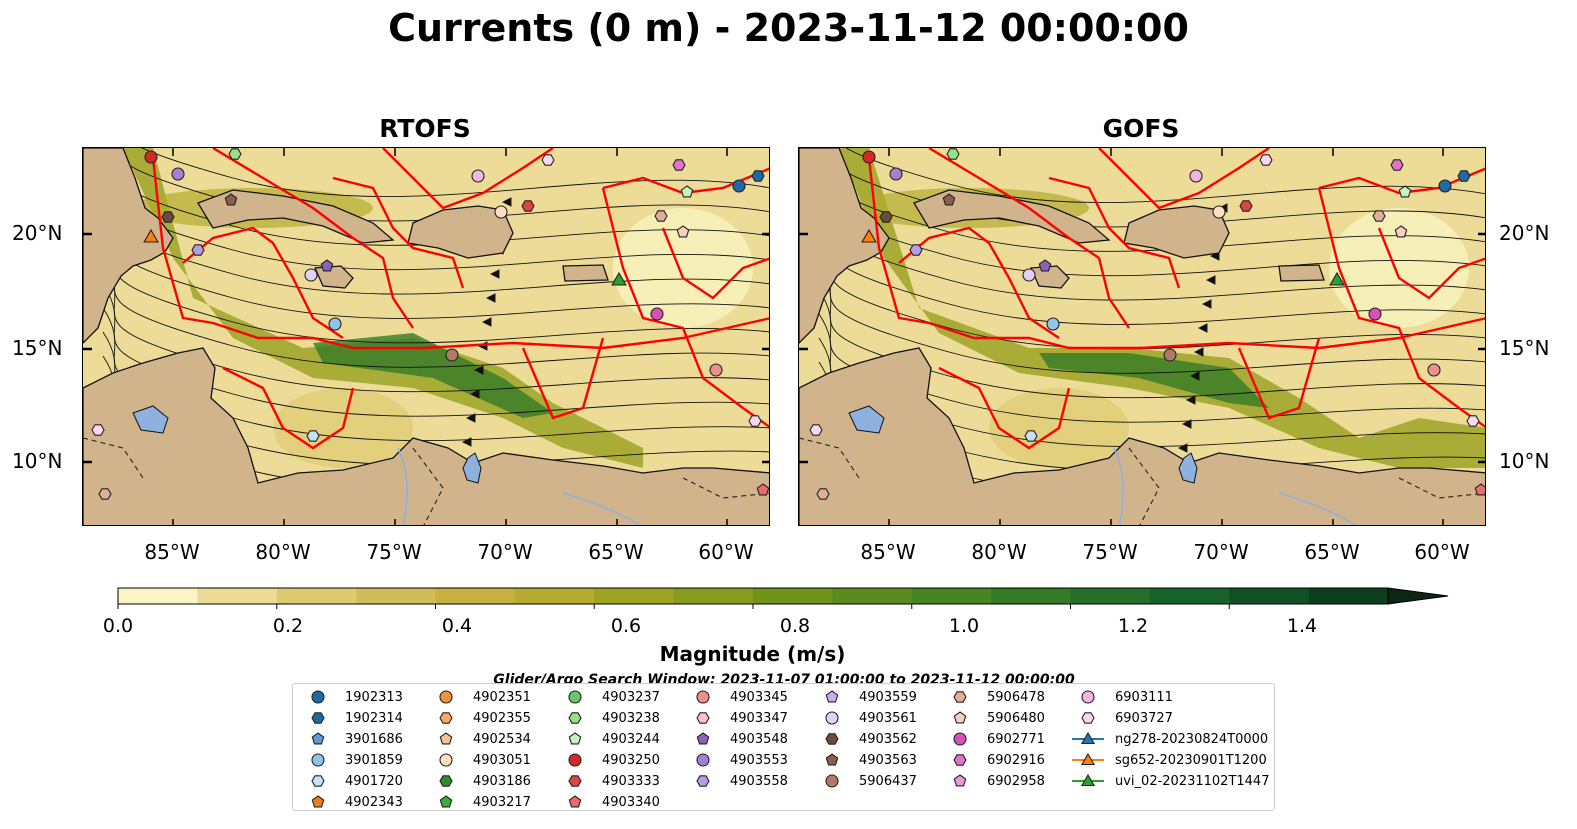 The image size is (1577, 829). Describe the element at coordinates (866, 718) in the screenshot. I see `legend-entry: 4903561` at that location.